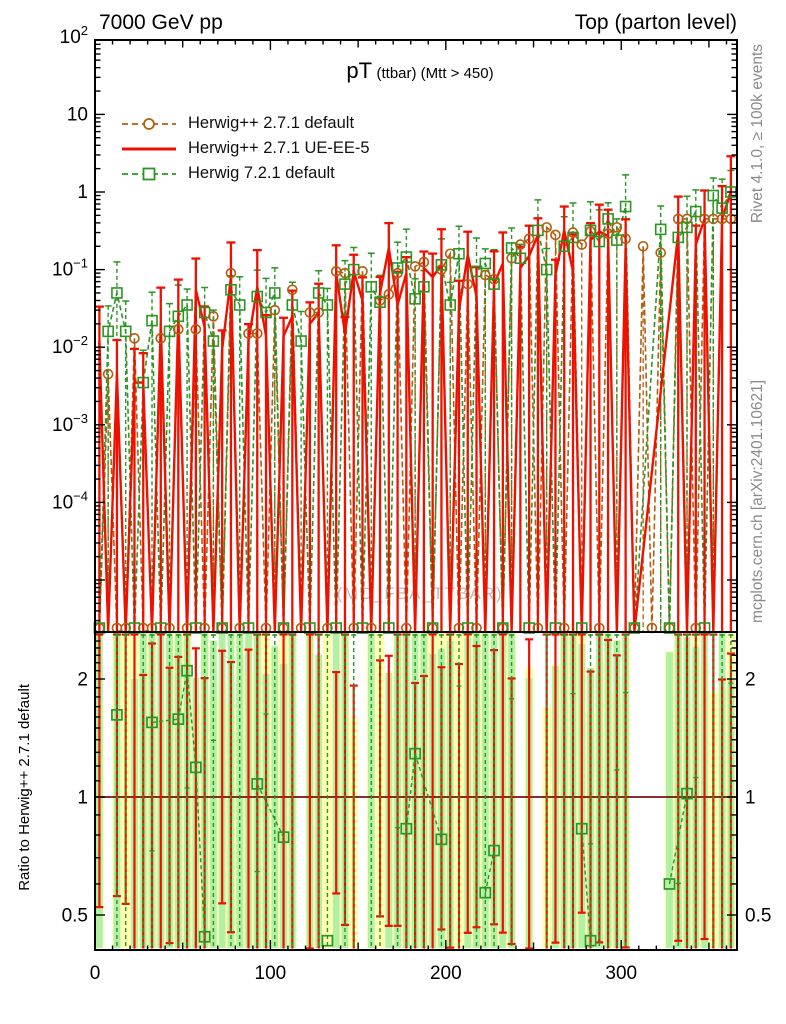 The image size is (786, 1024). I want to click on svg-text: 10⁻², so click(70, 345).